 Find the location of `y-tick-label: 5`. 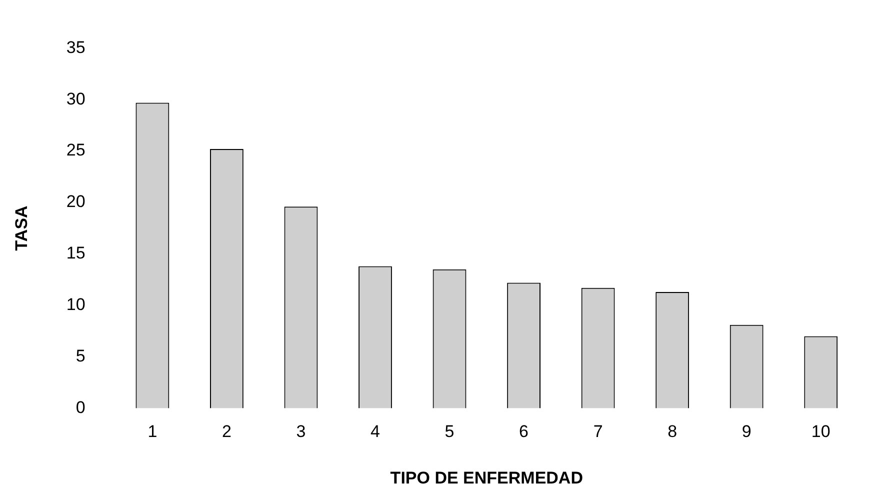

y-tick-label: 5 is located at coordinates (81, 356).